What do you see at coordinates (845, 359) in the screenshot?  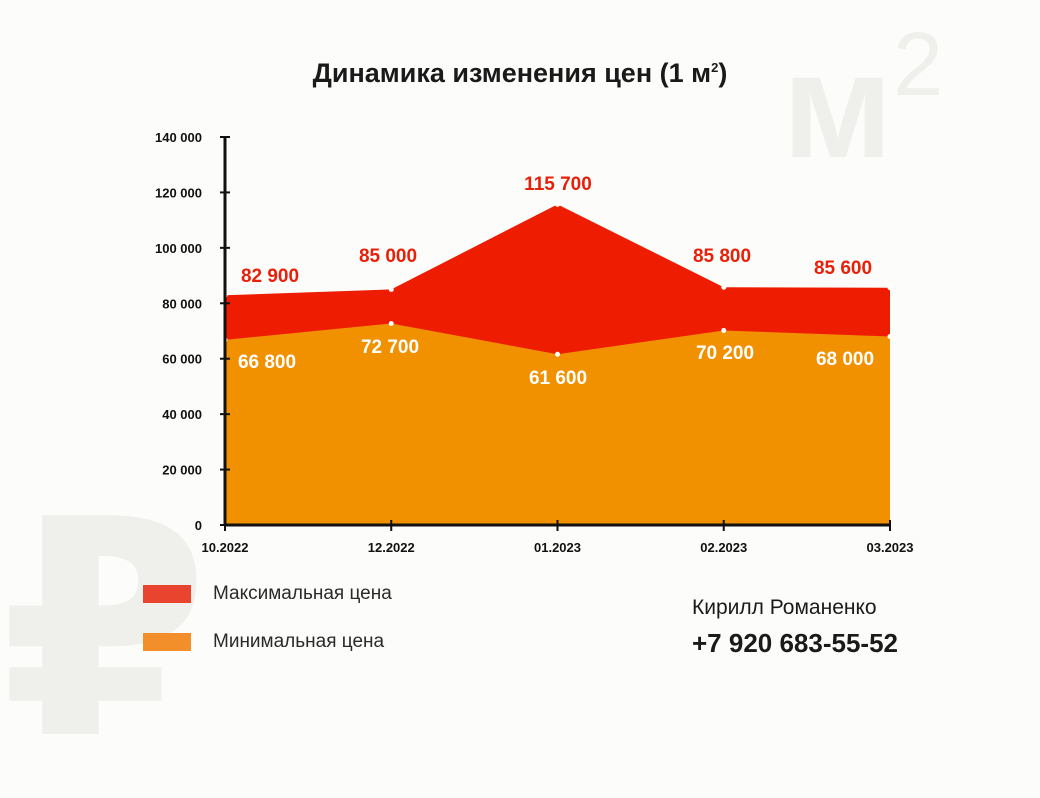 I see `data-label-min-4: 68 000` at bounding box center [845, 359].